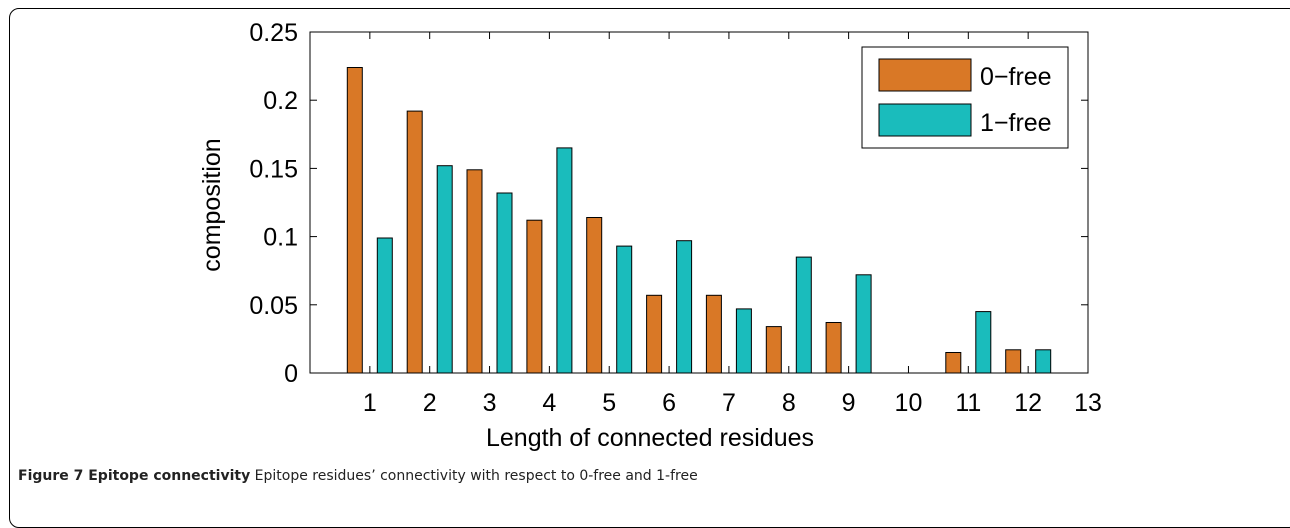 The width and height of the screenshot is (1290, 528). Describe the element at coordinates (549, 403) in the screenshot. I see `x-tick-label-4: 4` at that location.